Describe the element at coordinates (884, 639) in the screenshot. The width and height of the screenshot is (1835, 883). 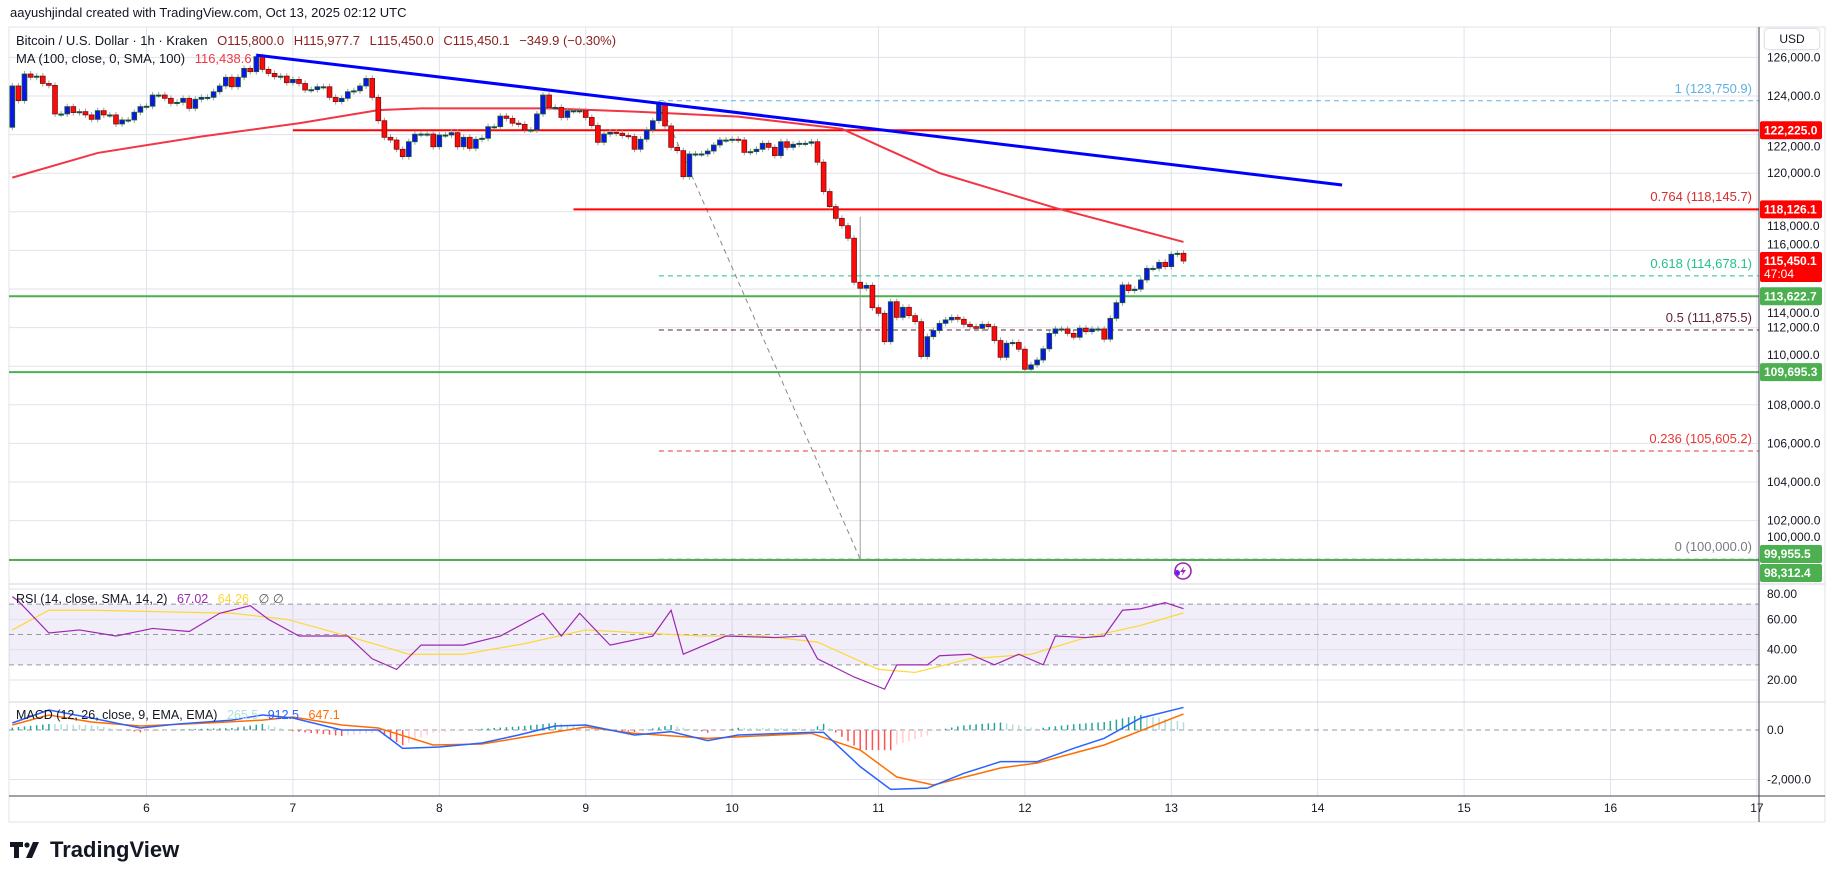
I see `rsi-pane` at that location.